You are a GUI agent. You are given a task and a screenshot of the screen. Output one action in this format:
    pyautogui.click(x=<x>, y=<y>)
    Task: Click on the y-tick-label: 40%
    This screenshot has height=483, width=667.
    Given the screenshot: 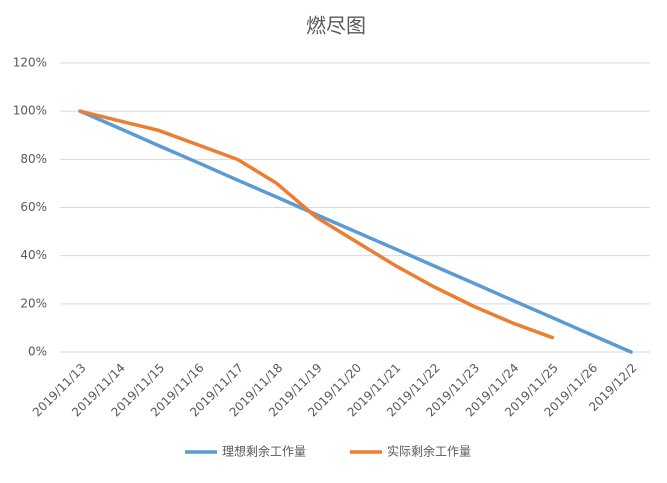 What is the action you would take?
    pyautogui.click(x=33, y=255)
    